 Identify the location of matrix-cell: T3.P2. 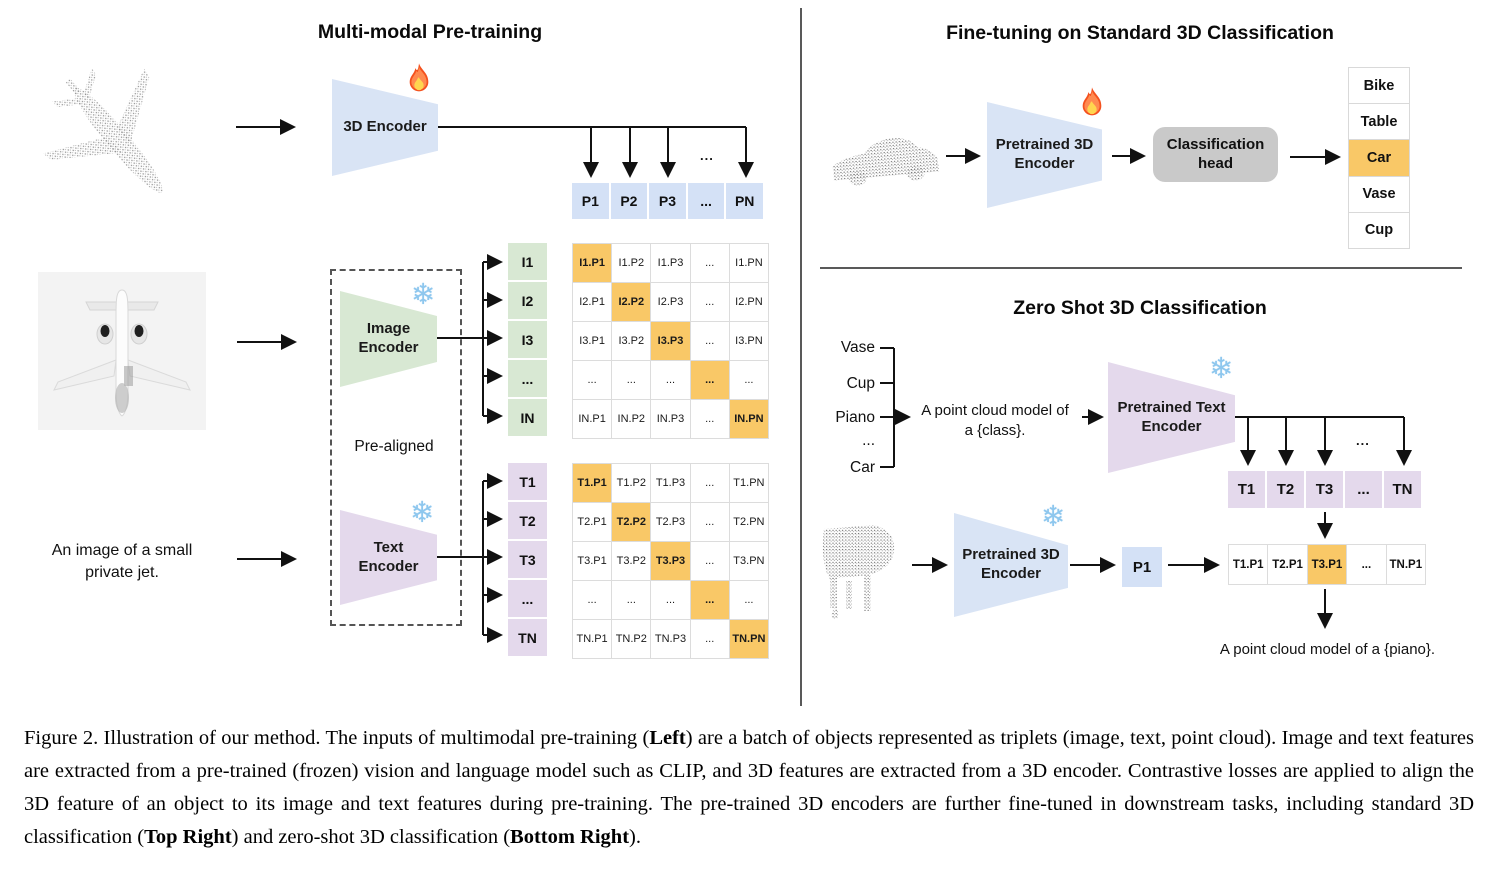
(631, 561).